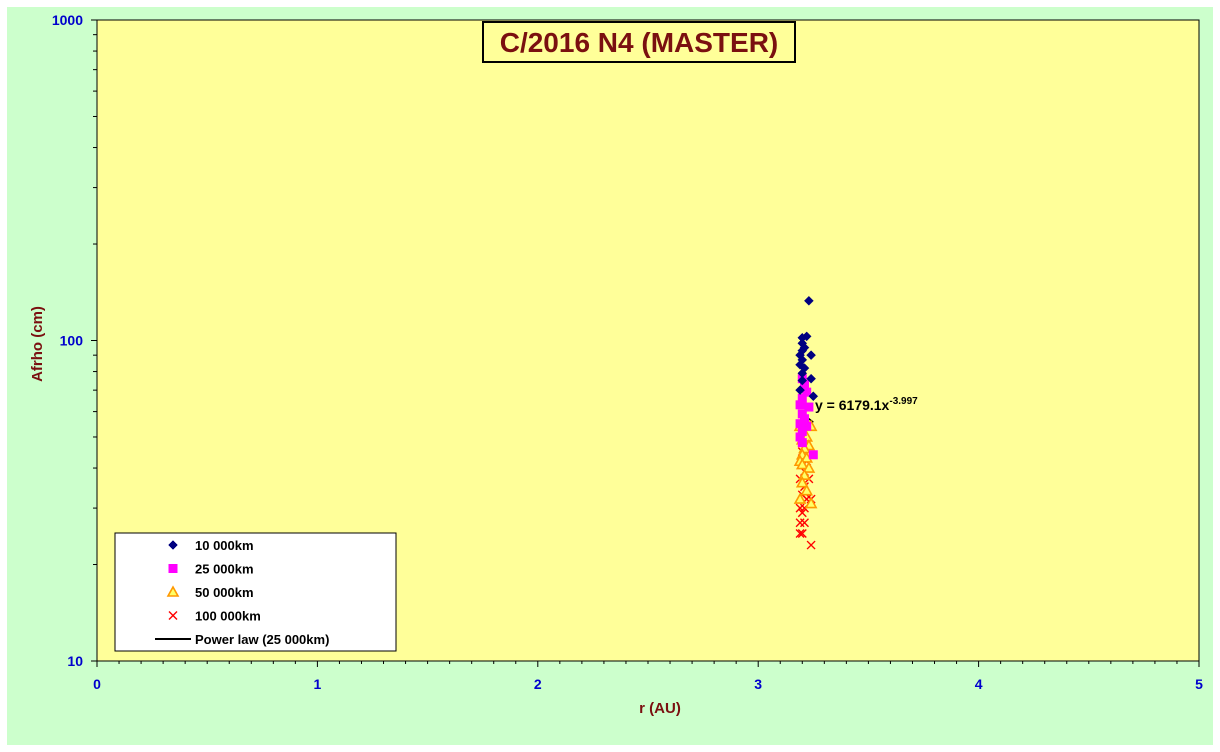 The image size is (1220, 752). I want to click on x-tick-label: 4, so click(979, 684).